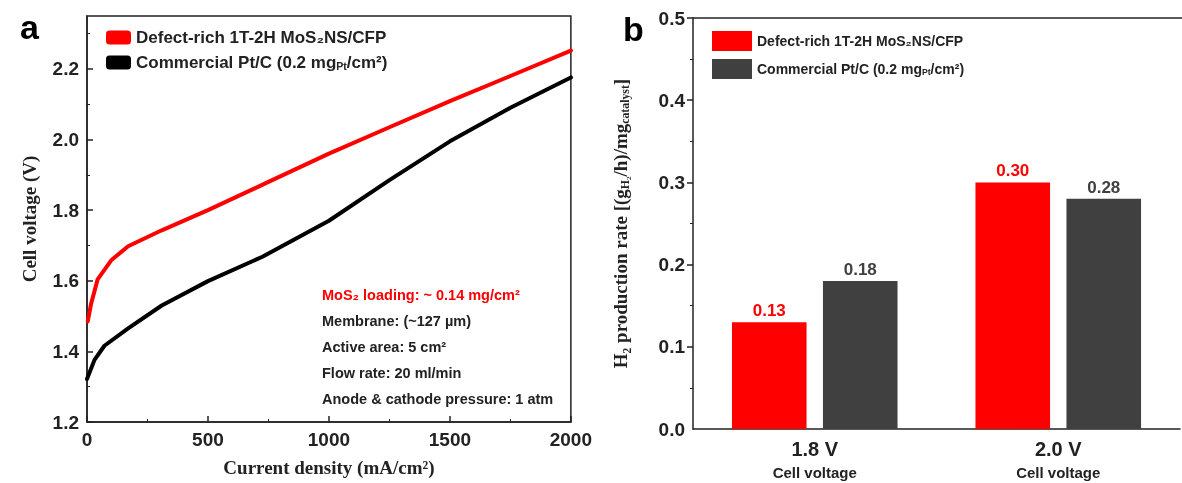 The width and height of the screenshot is (1182, 483). I want to click on x-tick-label: 0, so click(87, 439).